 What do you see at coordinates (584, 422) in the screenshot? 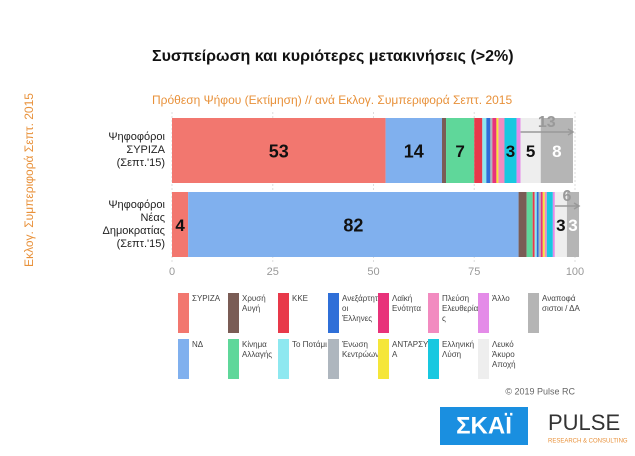
I see `pulse-logo-text: PULSE` at bounding box center [584, 422].